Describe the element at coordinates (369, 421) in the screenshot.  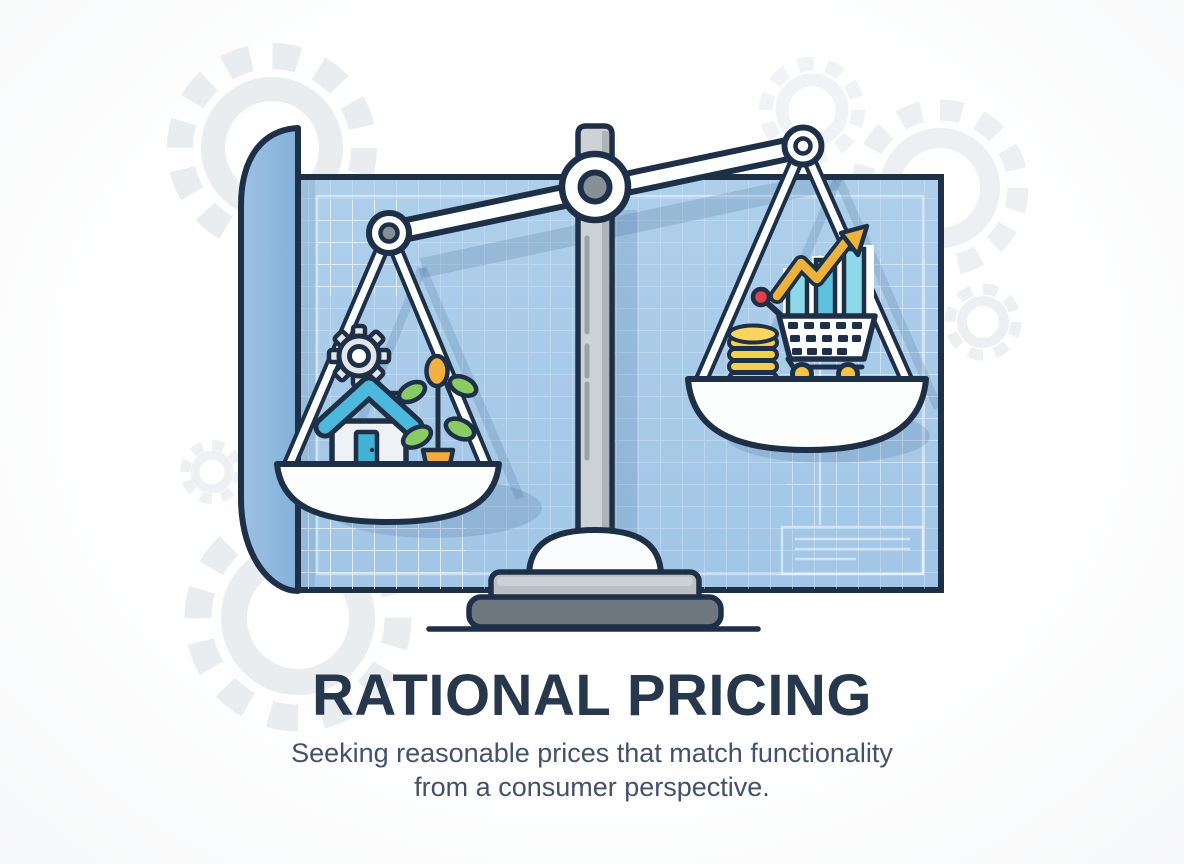
I see `house-icon` at that location.